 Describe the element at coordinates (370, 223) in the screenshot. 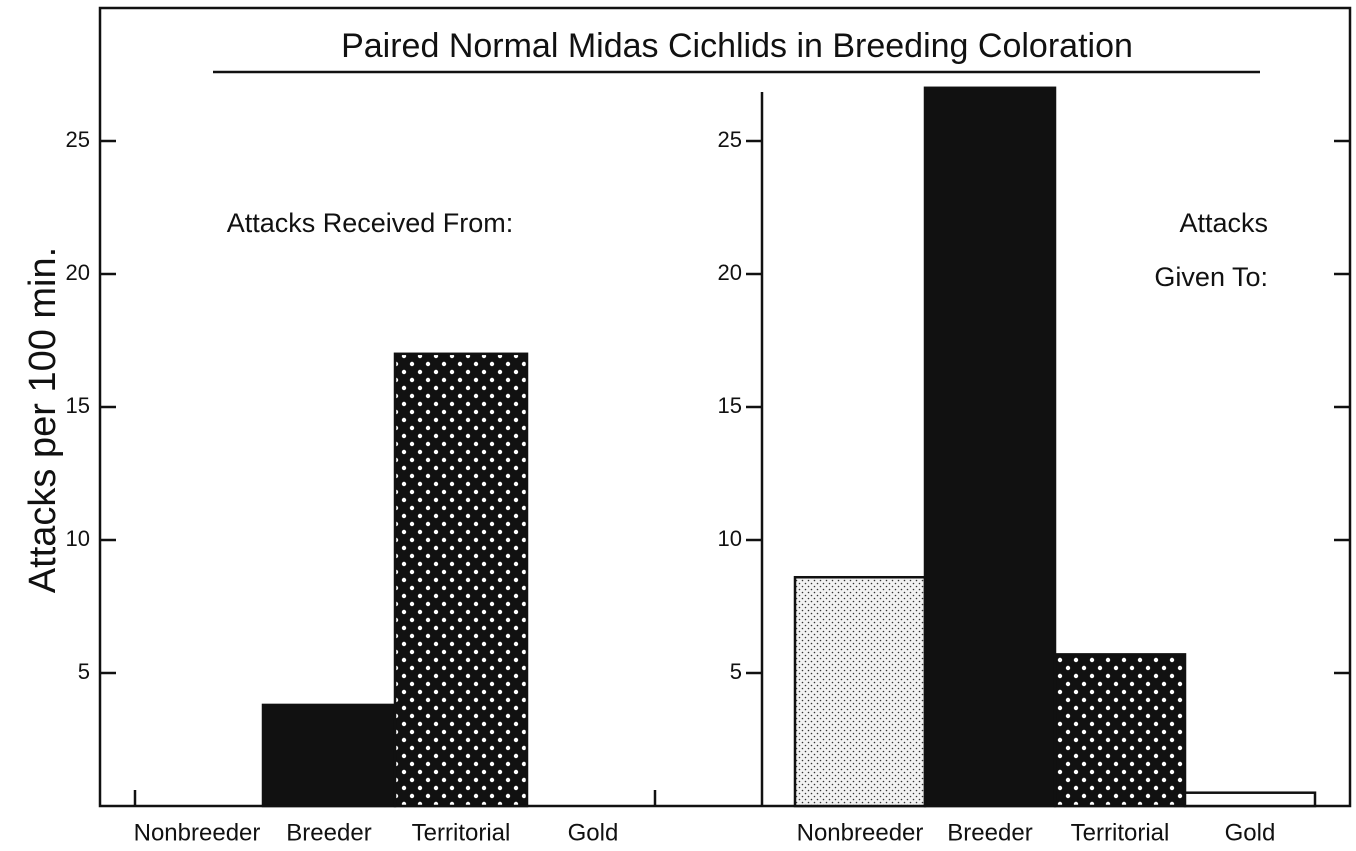

I see `annotation: Attacks Received From:` at that location.